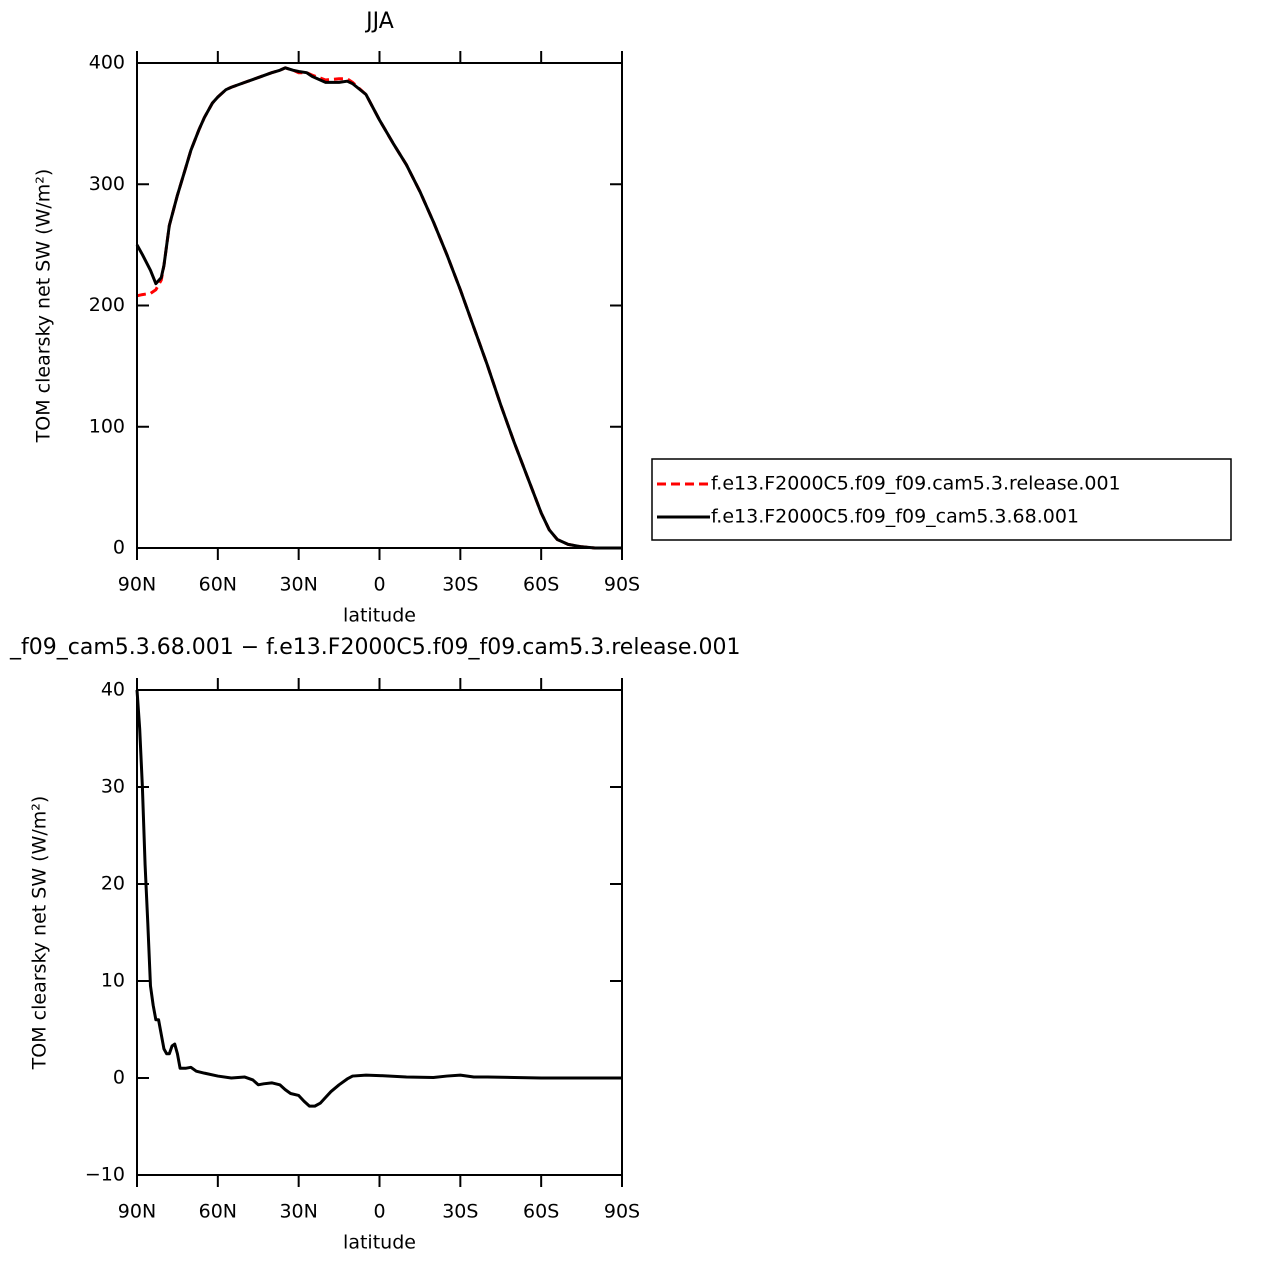 This screenshot has width=1263, height=1267. I want to click on legend-box, so click(941, 499).